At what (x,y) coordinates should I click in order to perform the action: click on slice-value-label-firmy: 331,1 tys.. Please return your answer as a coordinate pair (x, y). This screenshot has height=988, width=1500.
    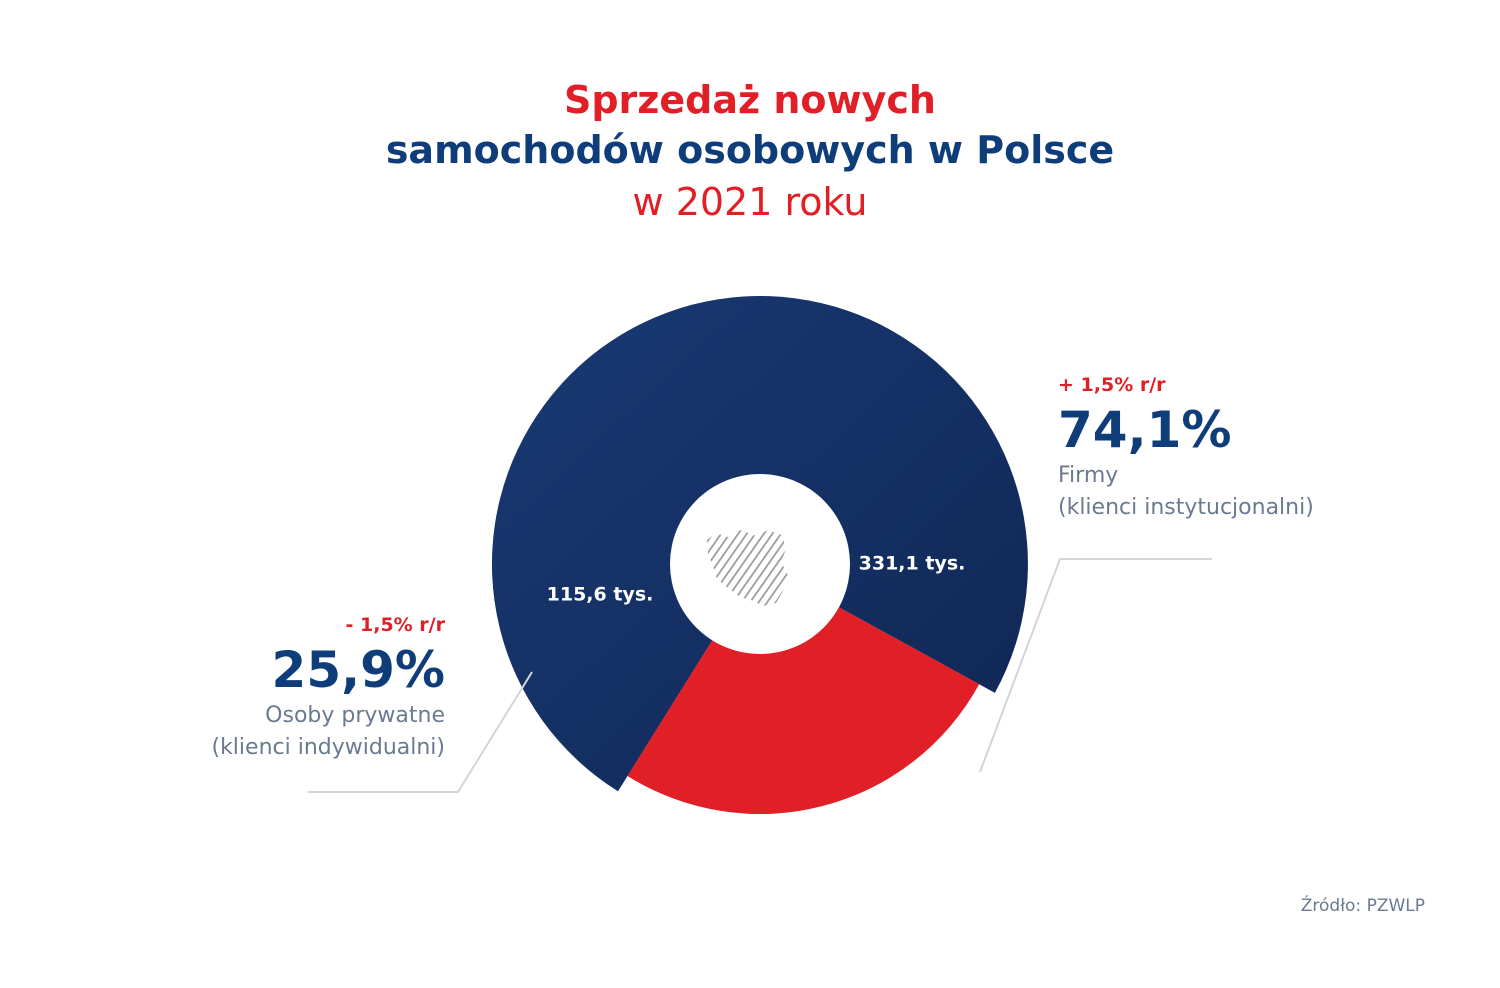
    Looking at the image, I should click on (912, 564).